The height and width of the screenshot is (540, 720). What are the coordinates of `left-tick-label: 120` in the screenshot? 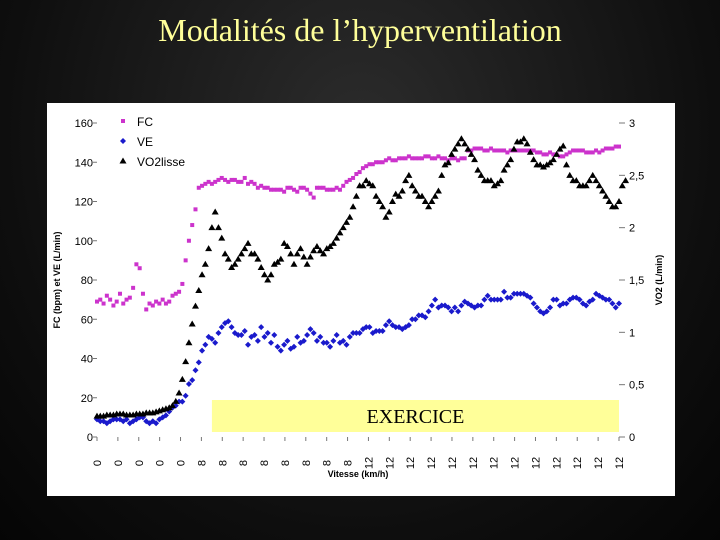 It's located at (84, 203).